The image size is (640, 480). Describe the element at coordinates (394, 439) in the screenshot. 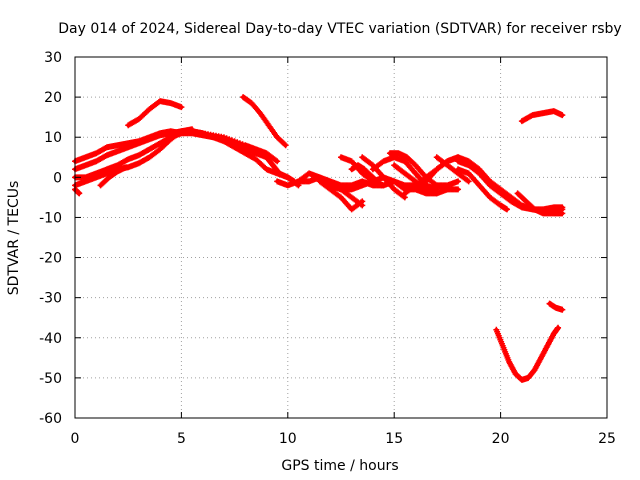

I see `x-tick-label: 15` at that location.